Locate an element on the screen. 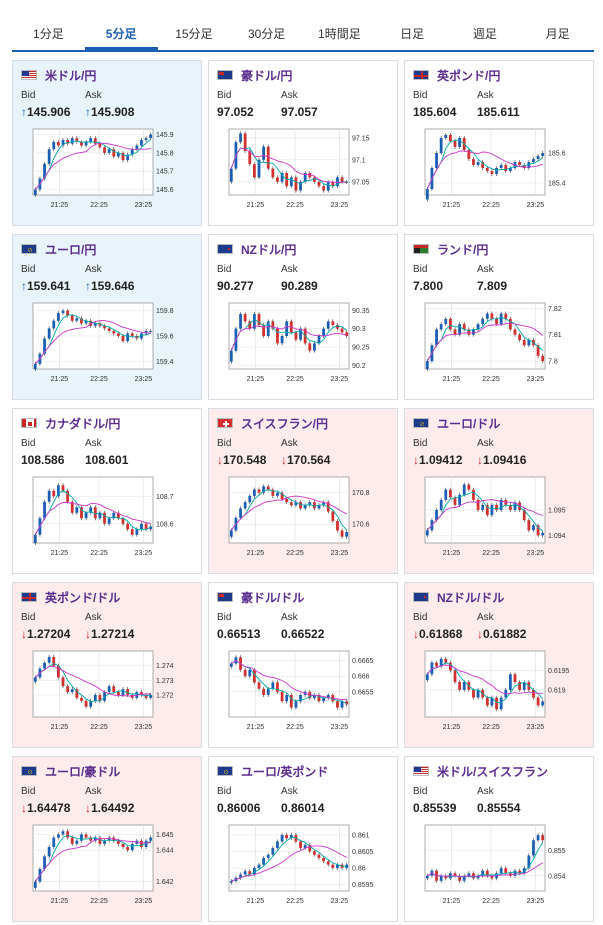 The height and width of the screenshot is (925, 603). tab-4: 1時間足 is located at coordinates (339, 34).